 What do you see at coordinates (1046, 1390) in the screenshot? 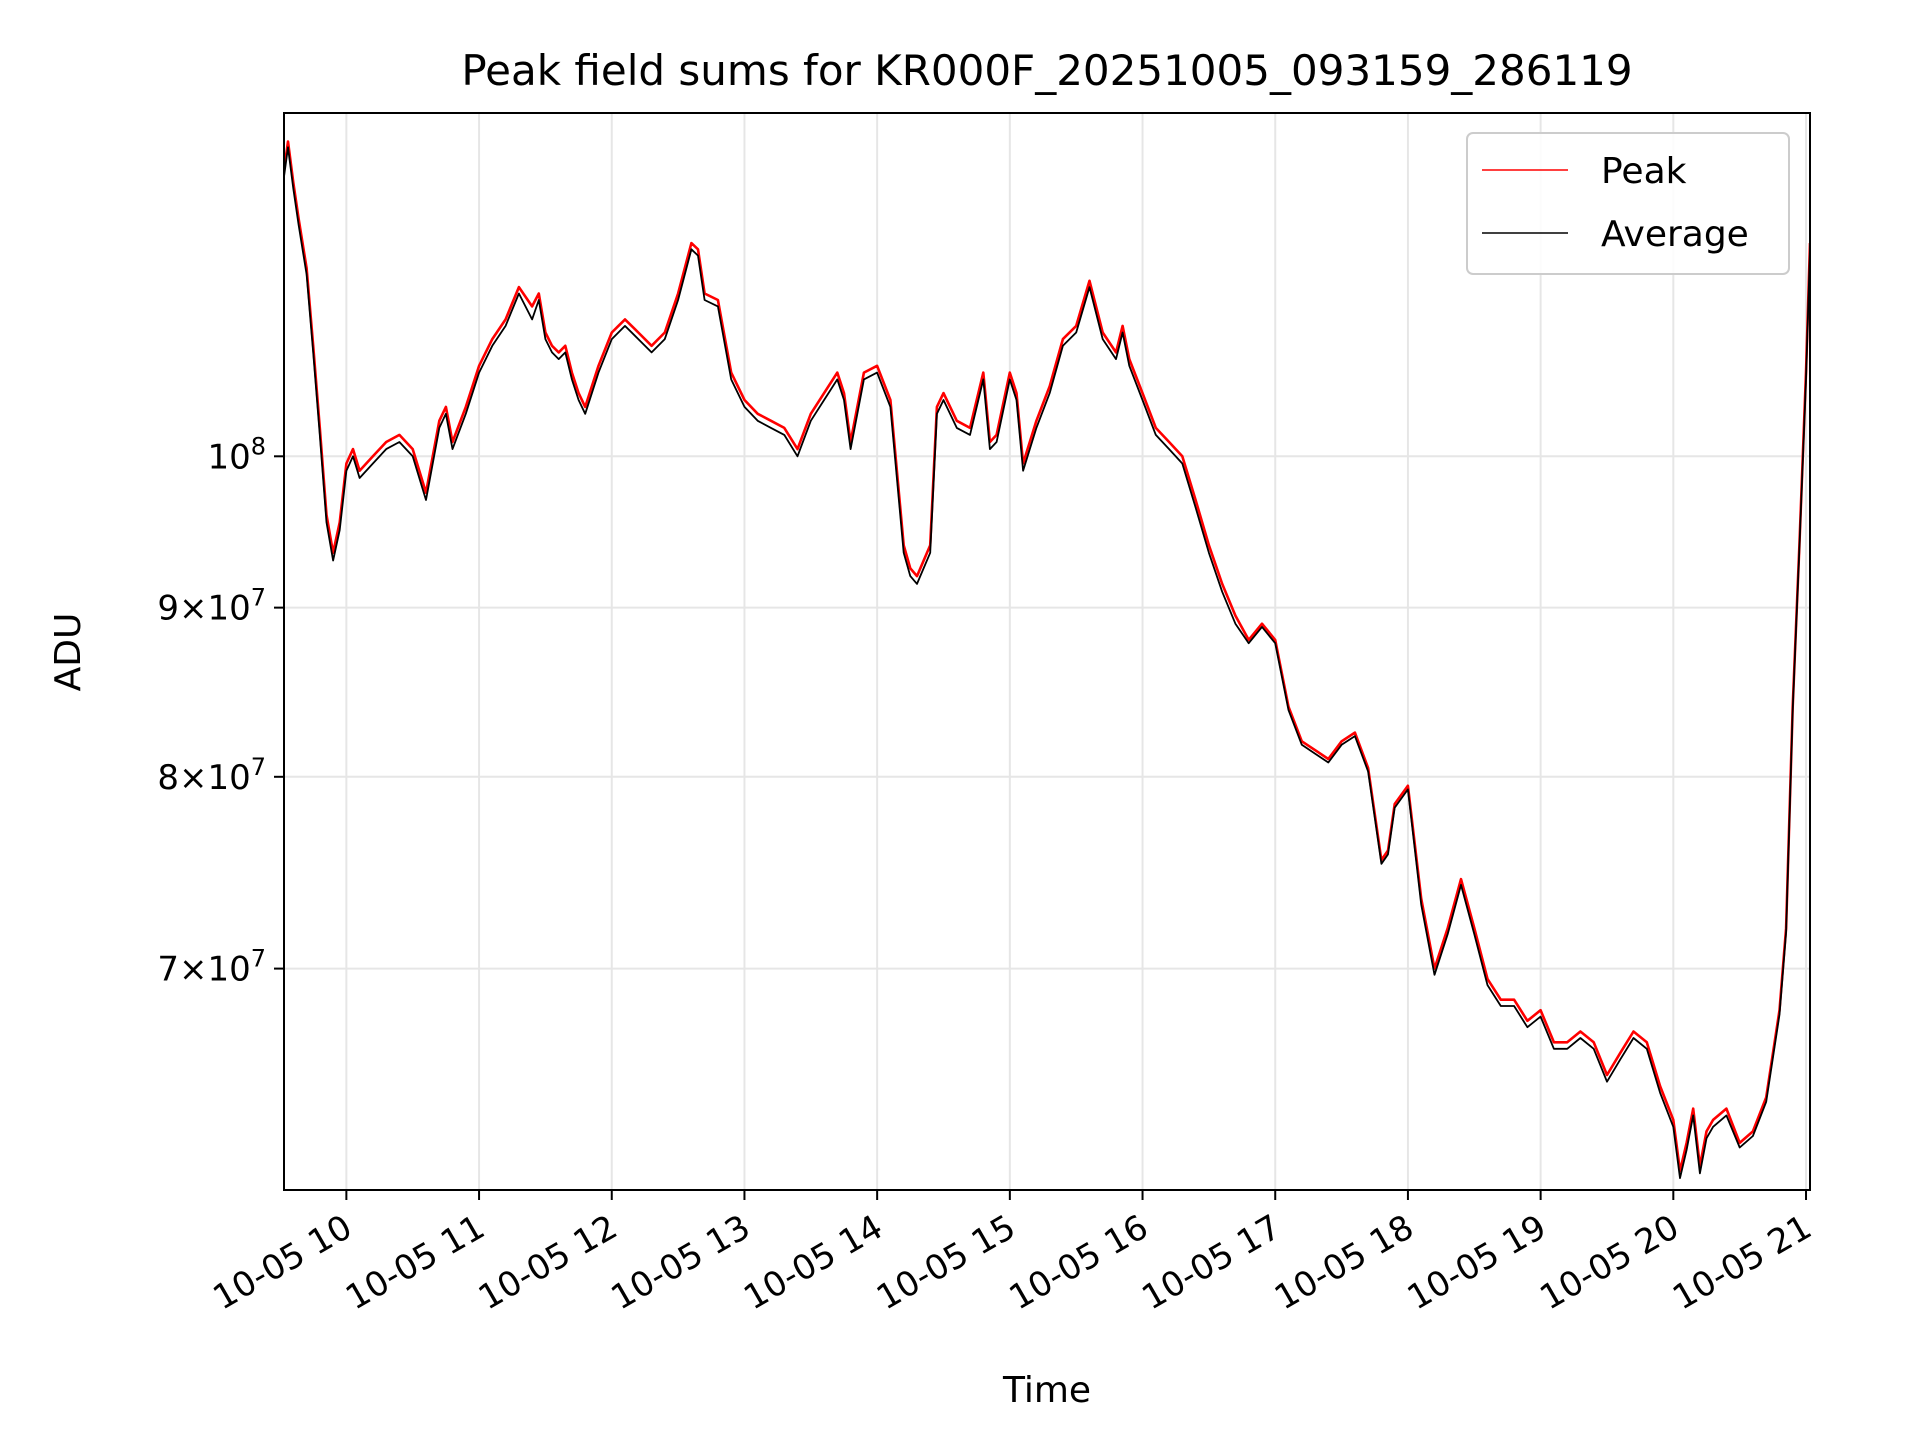
I see `x-axis-label: Time` at bounding box center [1046, 1390].